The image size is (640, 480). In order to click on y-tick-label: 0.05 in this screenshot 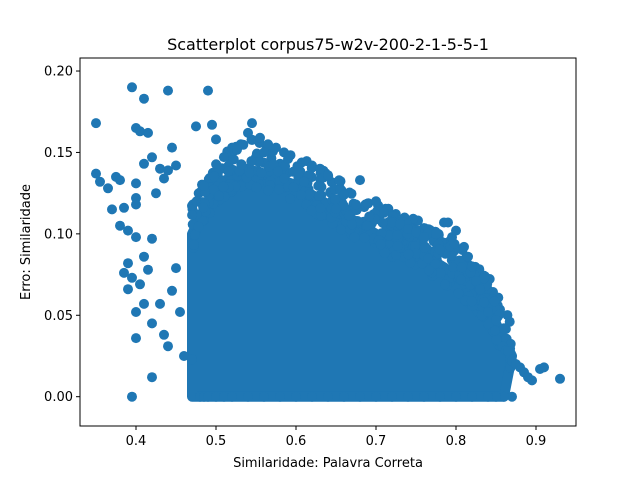, I will do `click(58, 316)`.